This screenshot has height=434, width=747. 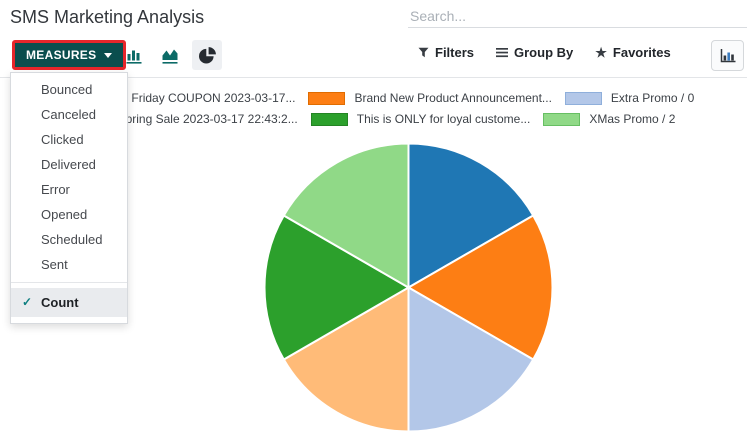 I want to click on measure-option-error: Error, so click(x=55, y=189).